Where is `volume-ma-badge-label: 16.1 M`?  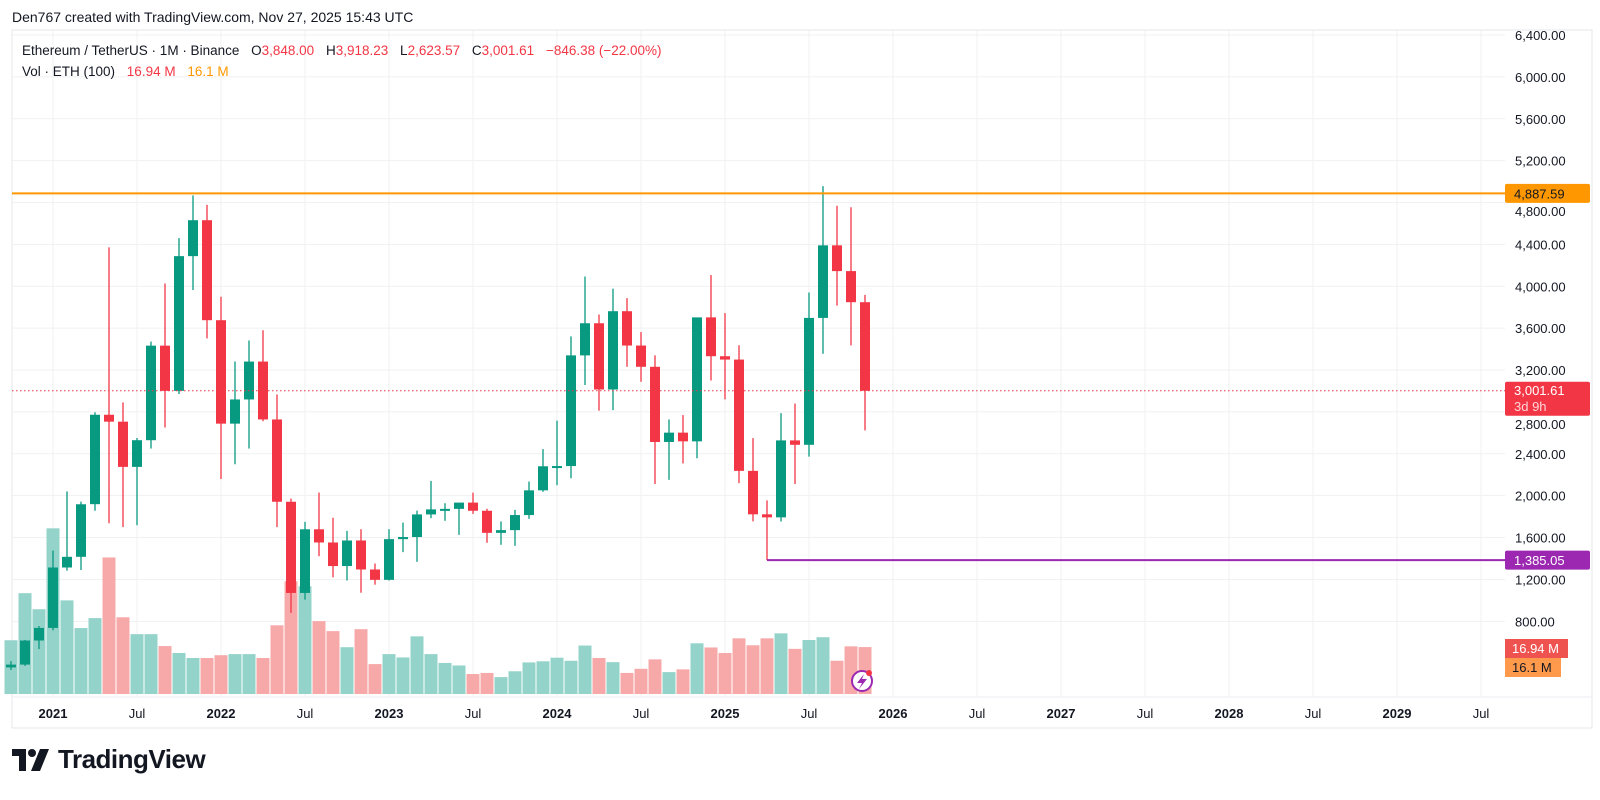
volume-ma-badge-label: 16.1 M is located at coordinates (1532, 667).